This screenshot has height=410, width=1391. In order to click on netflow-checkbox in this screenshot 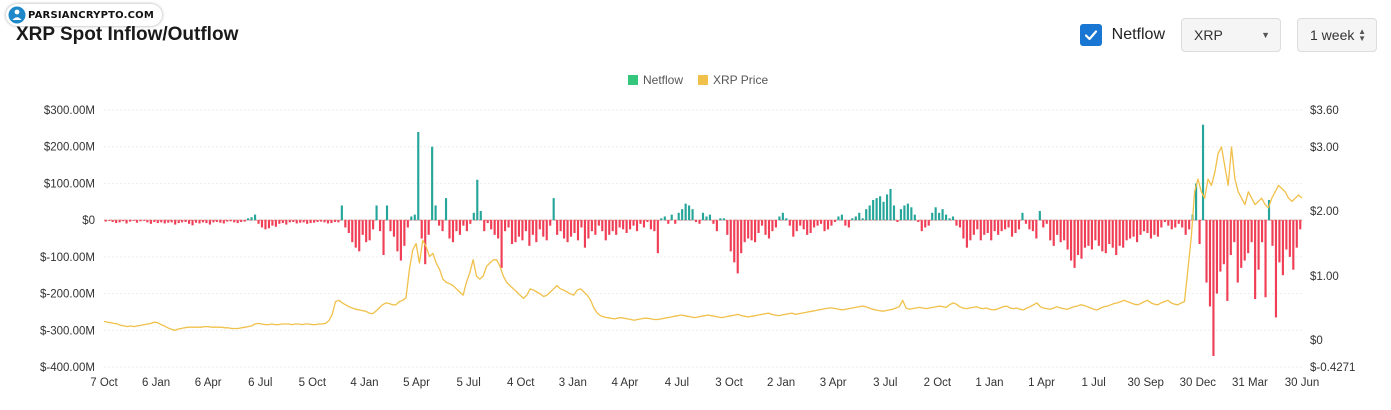, I will do `click(1090, 35)`.